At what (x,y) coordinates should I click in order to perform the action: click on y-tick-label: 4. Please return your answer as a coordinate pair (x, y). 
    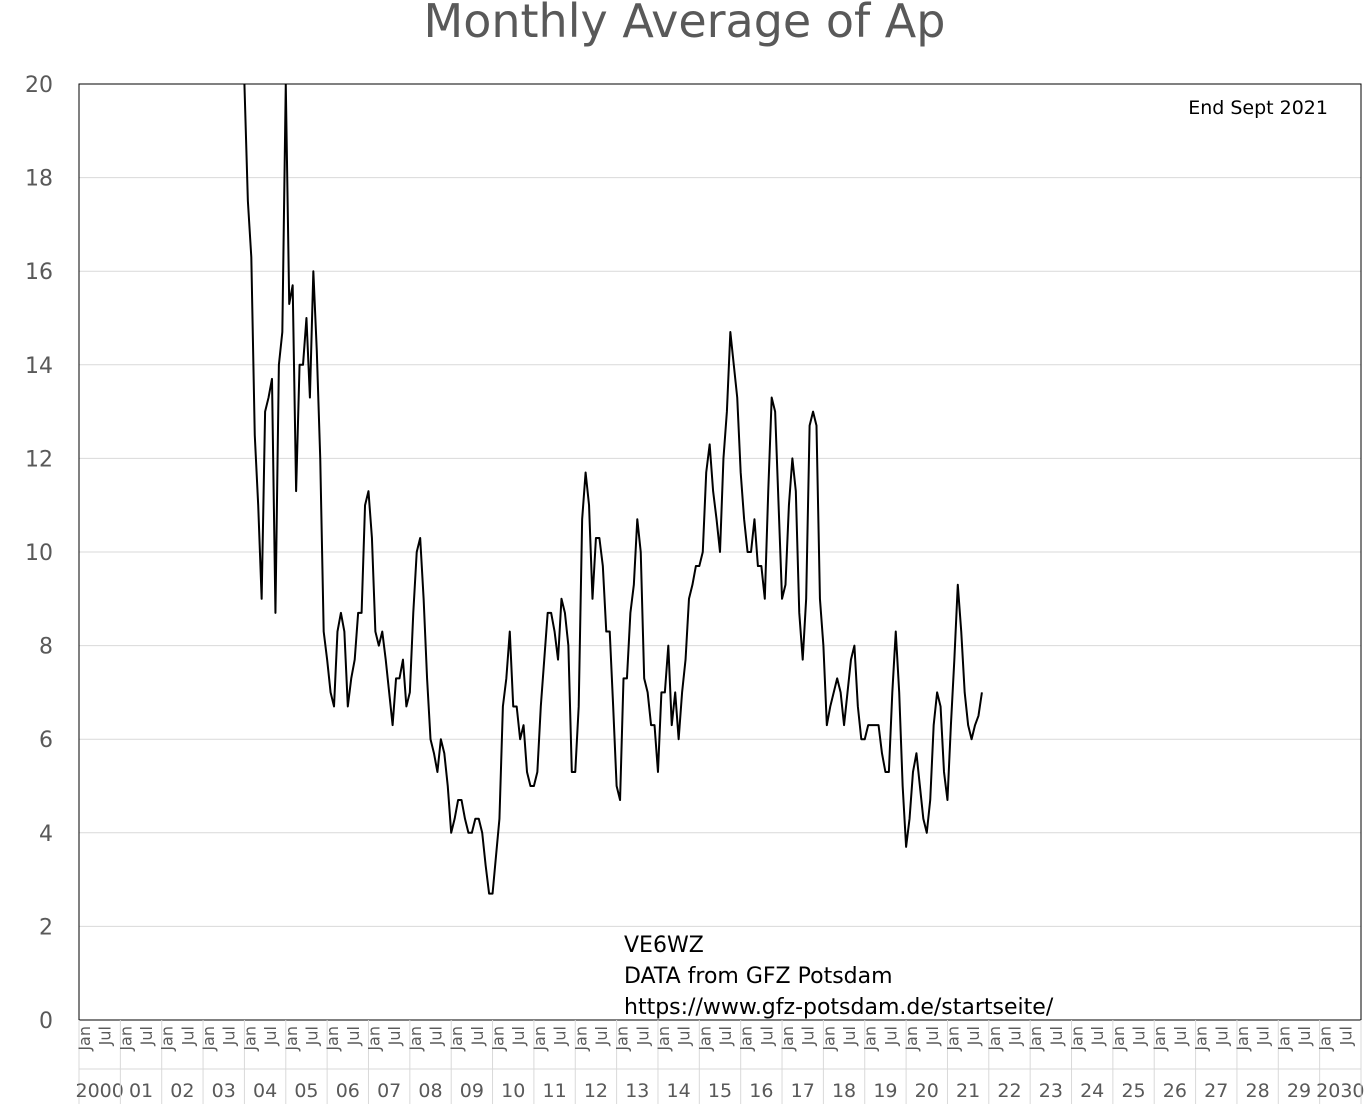
    Looking at the image, I should click on (46, 834).